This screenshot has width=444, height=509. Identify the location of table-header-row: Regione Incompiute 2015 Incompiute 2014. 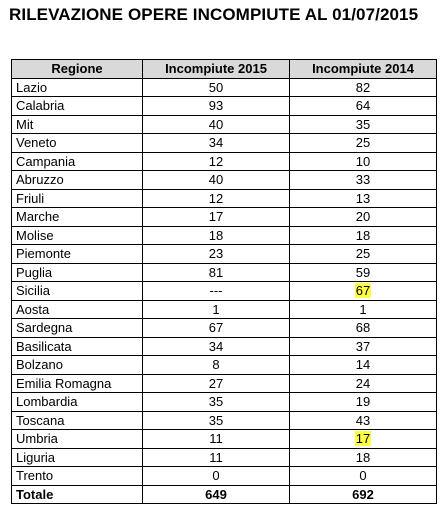
(224, 69).